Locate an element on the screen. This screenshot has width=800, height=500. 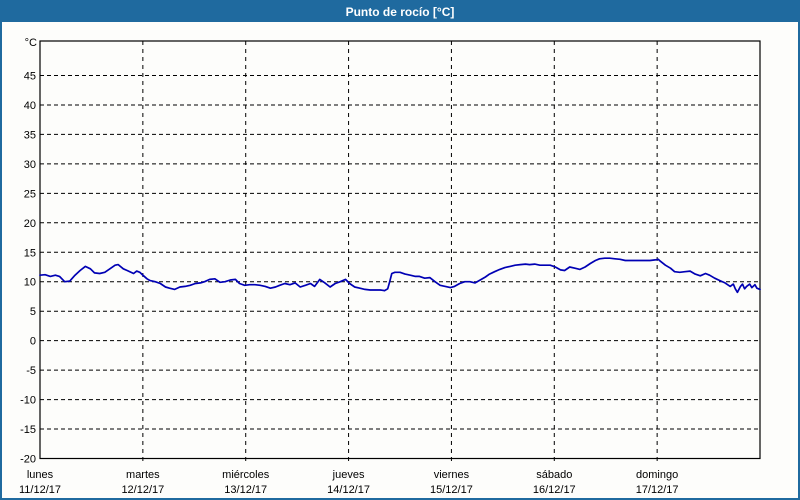
y-tick-label: 0 is located at coordinates (33, 342).